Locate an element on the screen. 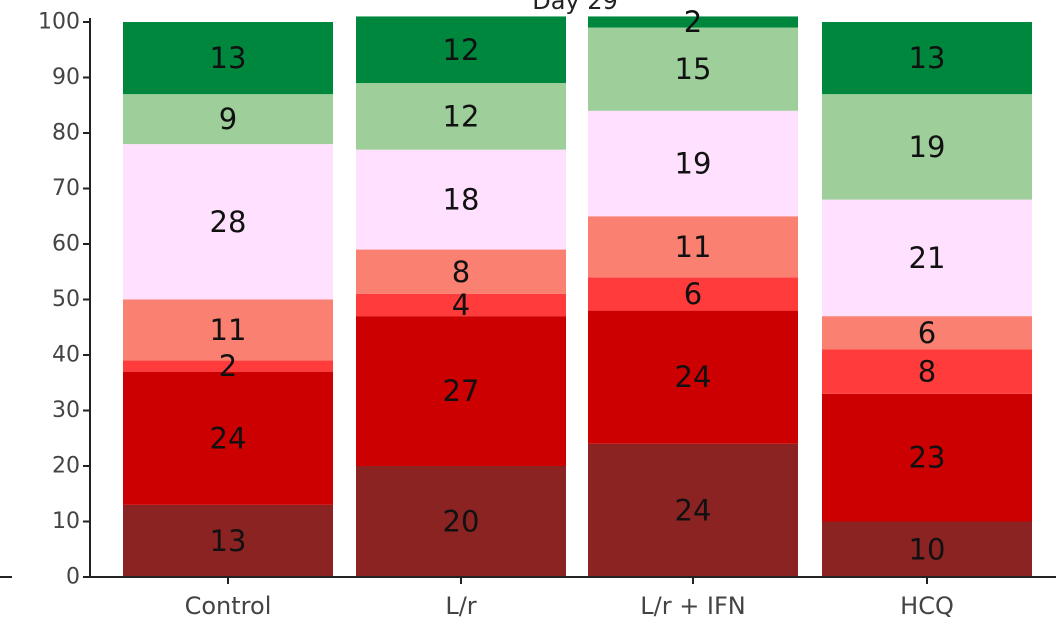  segment-label-2-4: 19 is located at coordinates (693, 164).